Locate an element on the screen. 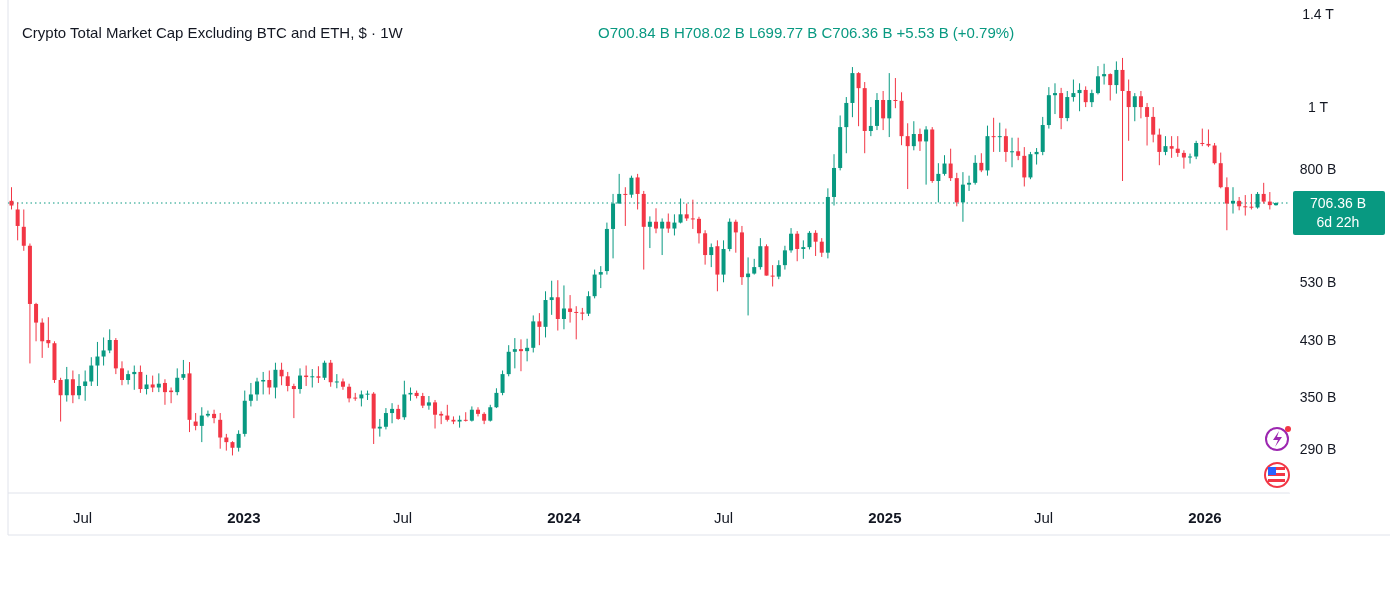  y-tick-label: 1 T is located at coordinates (1318, 107).